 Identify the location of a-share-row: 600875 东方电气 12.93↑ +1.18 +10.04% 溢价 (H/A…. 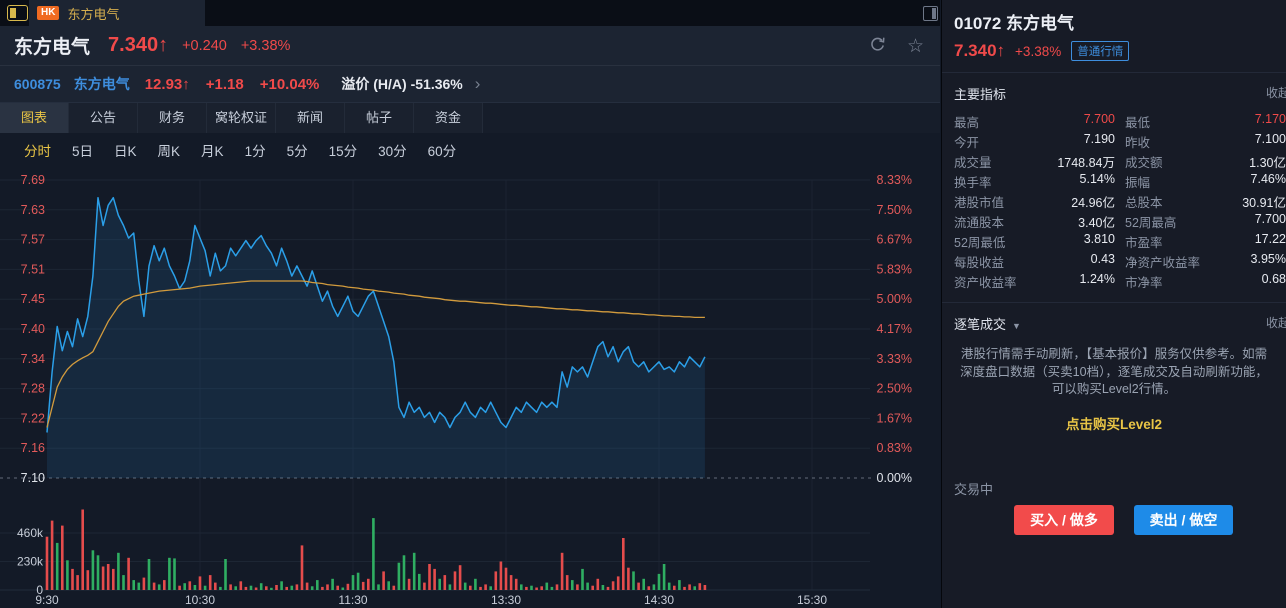
(470, 84).